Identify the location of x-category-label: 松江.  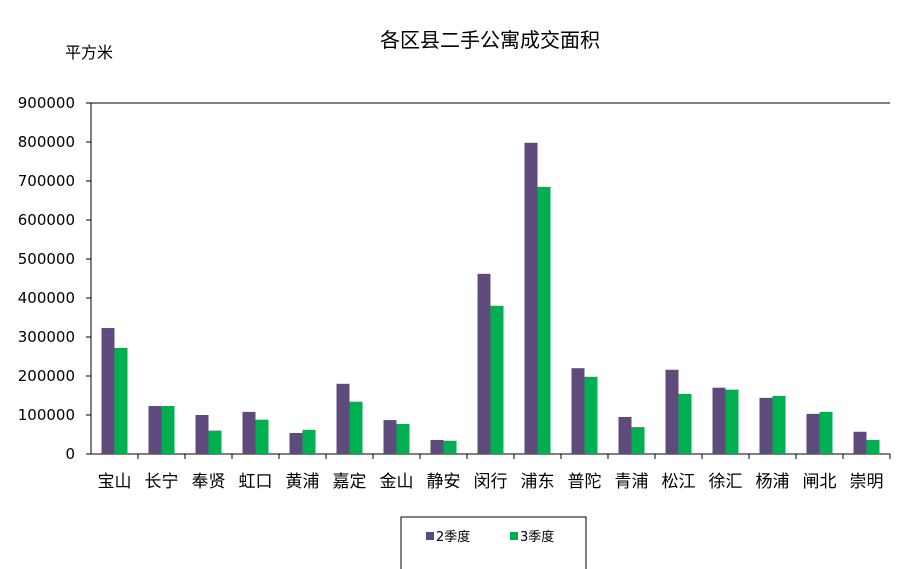
(679, 482).